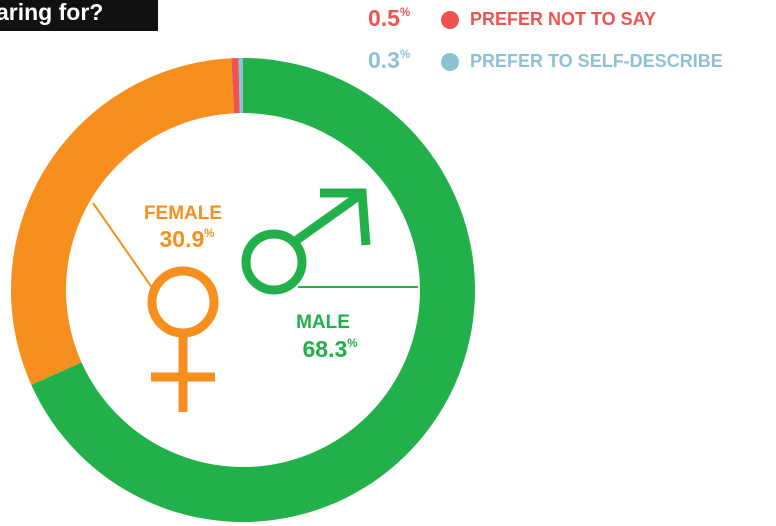 The image size is (776, 526). I want to click on value-label: 68.3%, so click(330, 349).